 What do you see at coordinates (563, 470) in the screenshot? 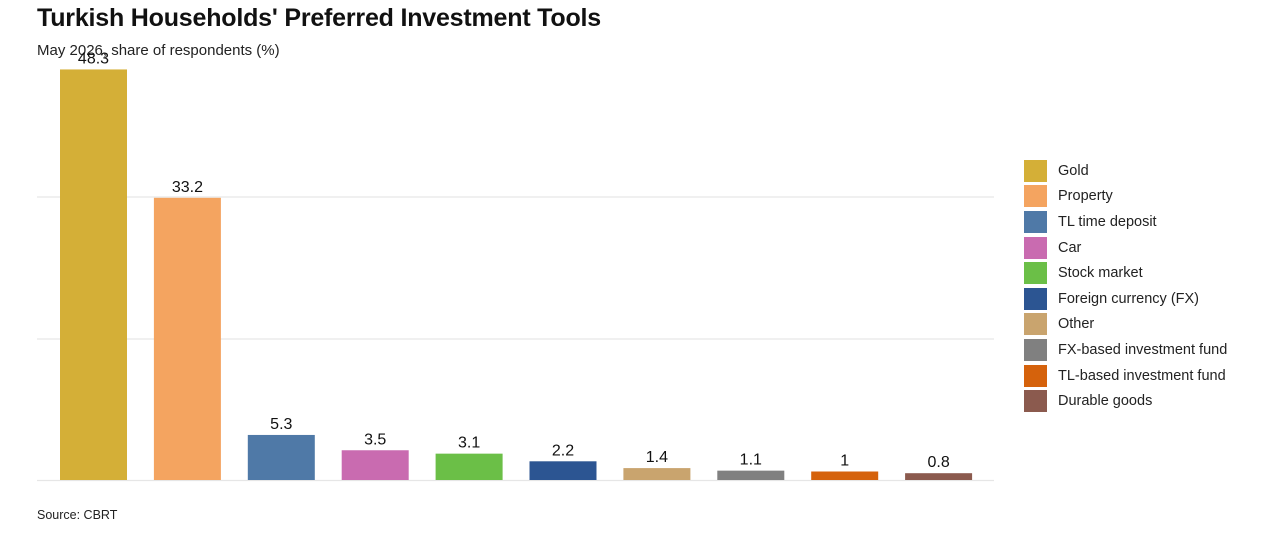
I see `bar-foreign-currency-fx` at bounding box center [563, 470].